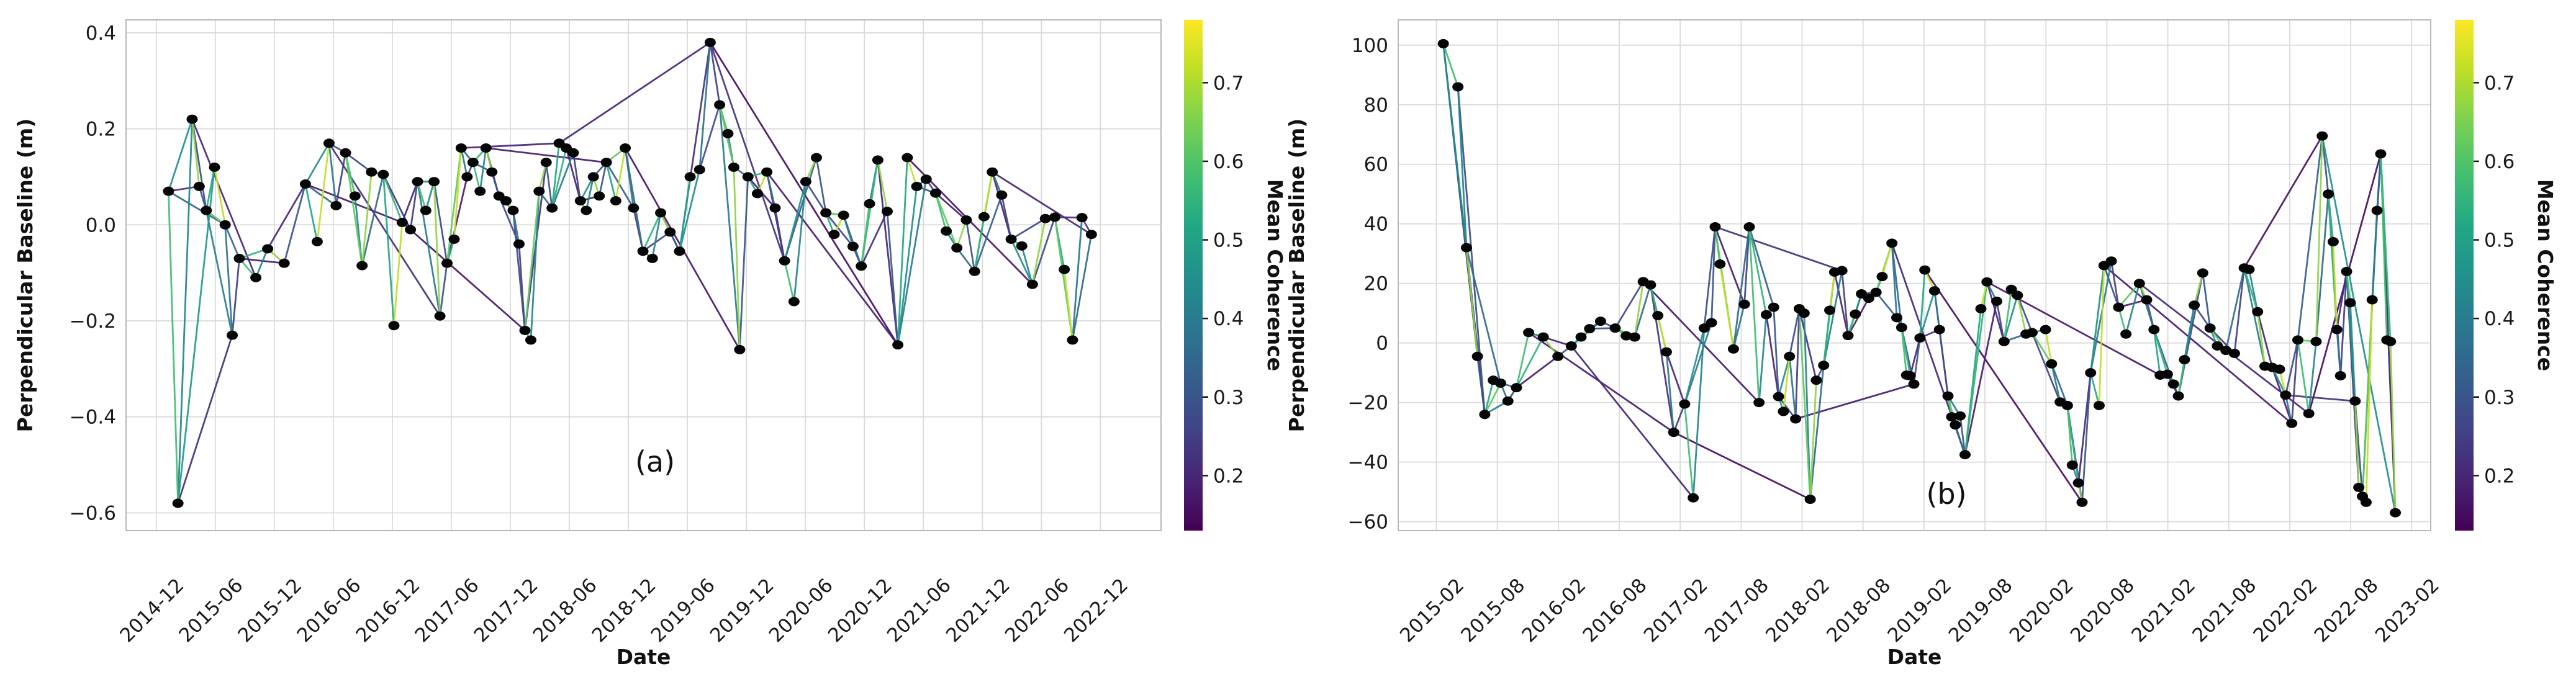 This screenshot has height=687, width=2576. What do you see at coordinates (210, 611) in the screenshot?
I see `x-tick-label: 2015-06` at bounding box center [210, 611].